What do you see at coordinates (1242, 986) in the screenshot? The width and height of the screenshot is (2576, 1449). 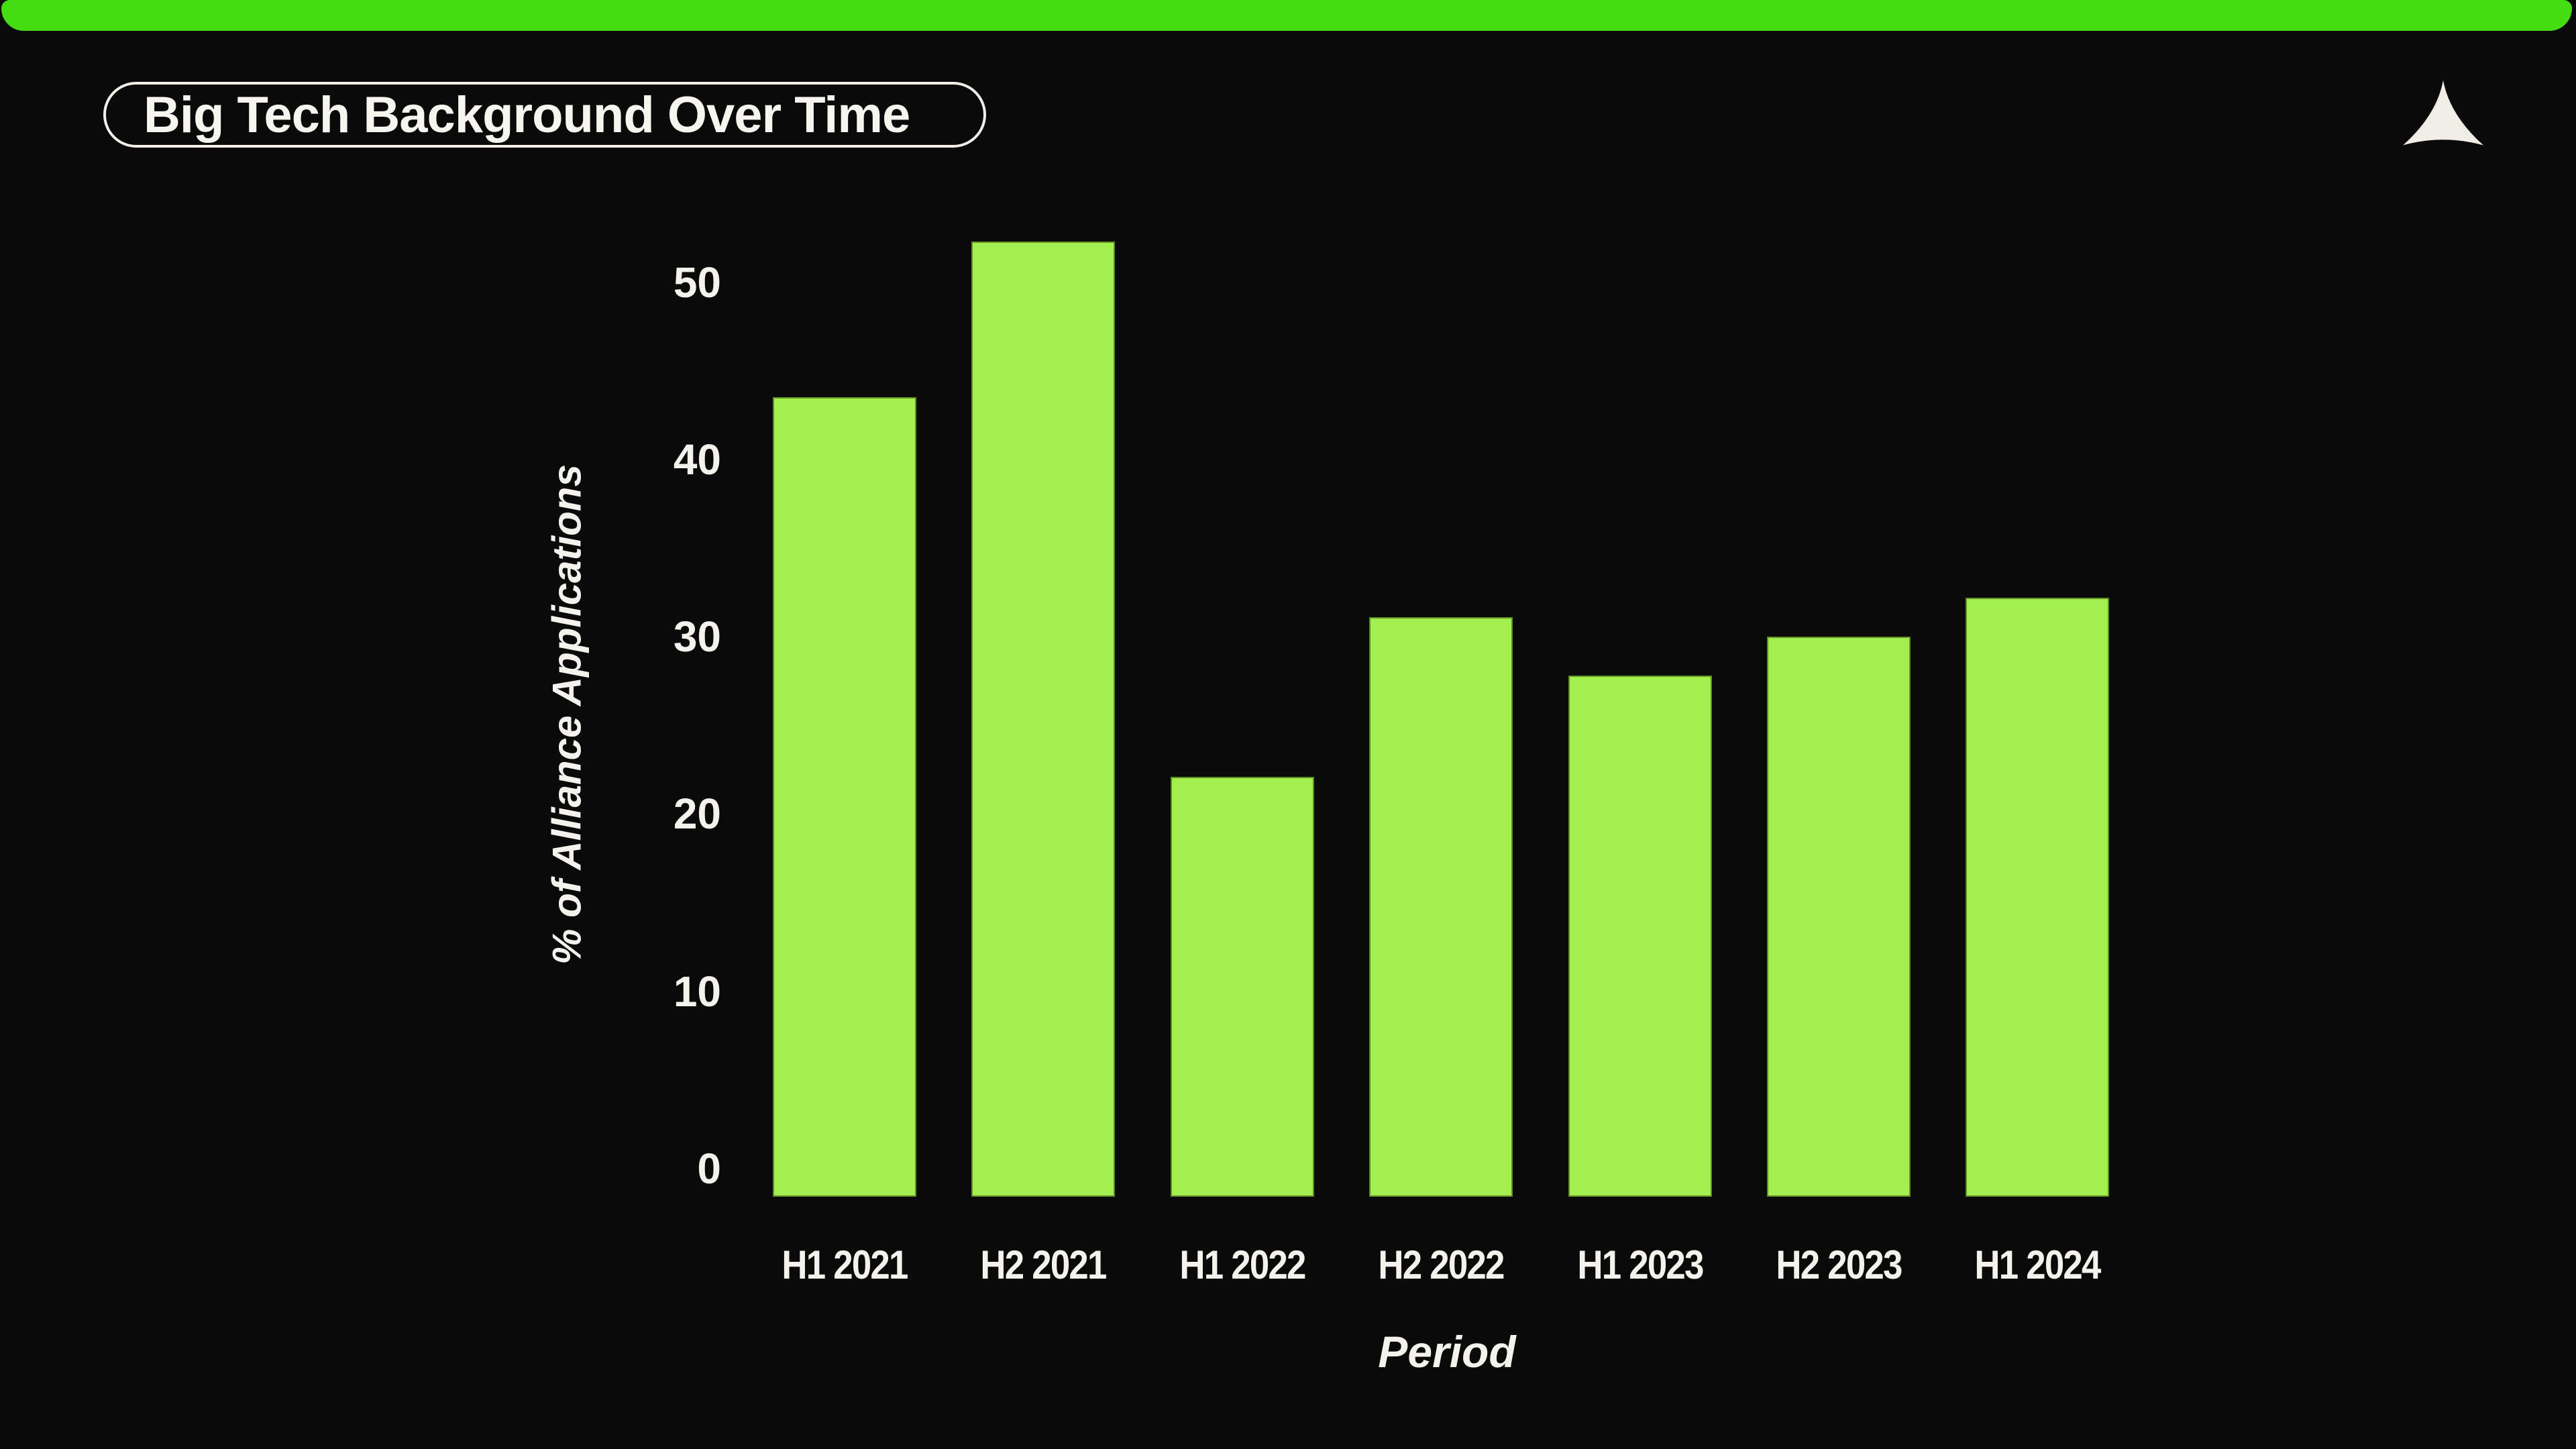 I see `bar-h1-2022` at bounding box center [1242, 986].